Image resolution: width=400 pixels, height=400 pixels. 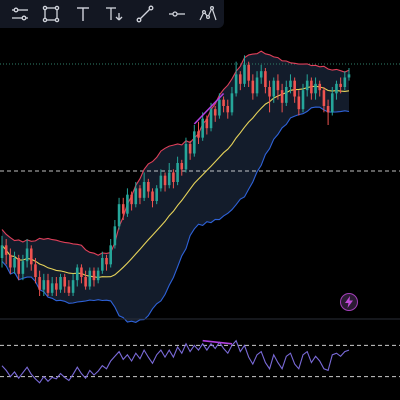 I want to click on lightning-icon, so click(x=349, y=302).